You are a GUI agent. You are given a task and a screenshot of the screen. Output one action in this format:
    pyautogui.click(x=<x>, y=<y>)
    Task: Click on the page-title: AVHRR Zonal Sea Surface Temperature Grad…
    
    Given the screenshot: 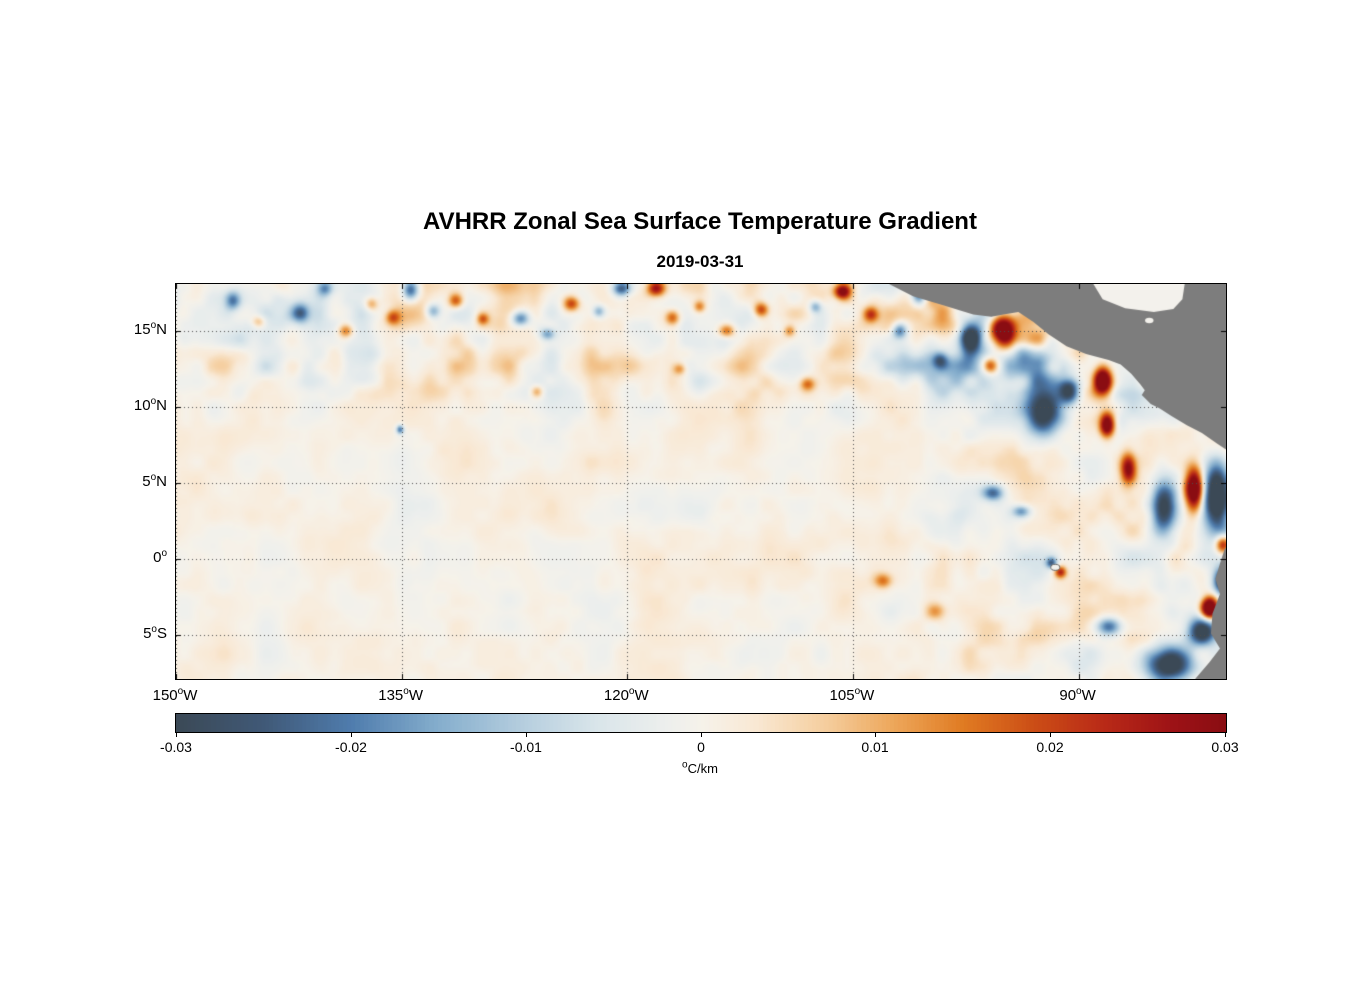 What is the action you would take?
    pyautogui.click(x=700, y=221)
    